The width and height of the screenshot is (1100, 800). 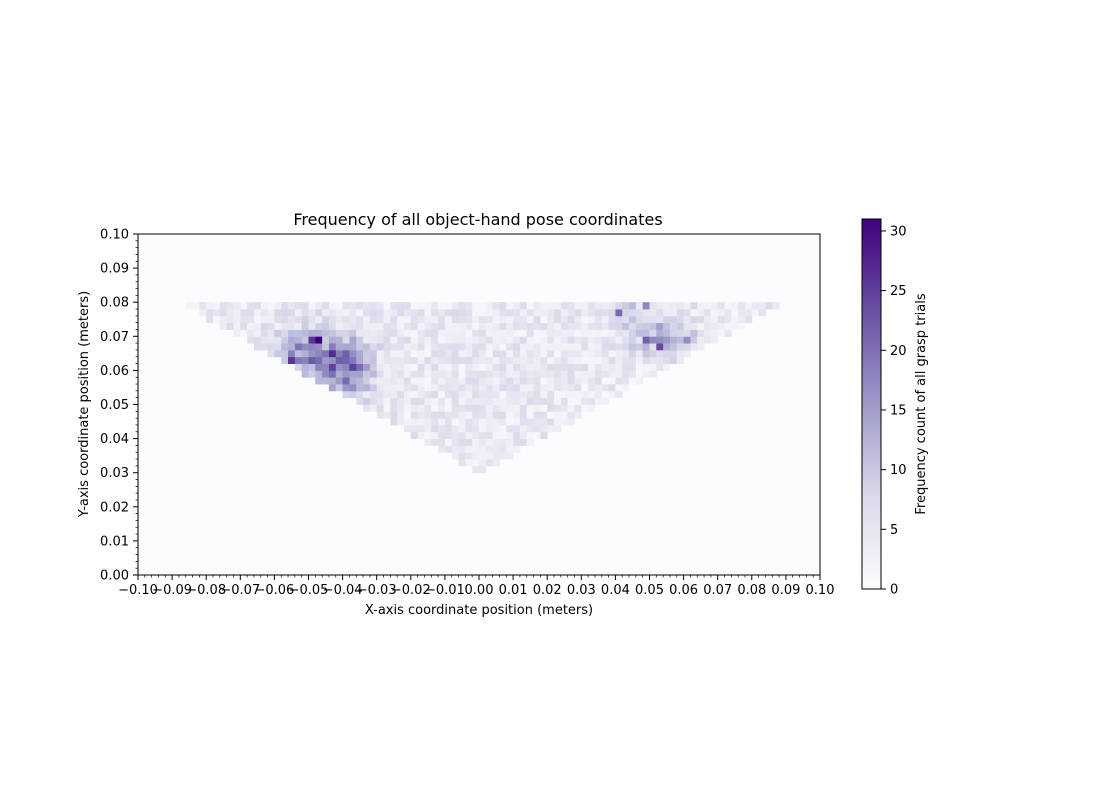 I want to click on x-tick-label: −0.06, so click(x=274, y=590).